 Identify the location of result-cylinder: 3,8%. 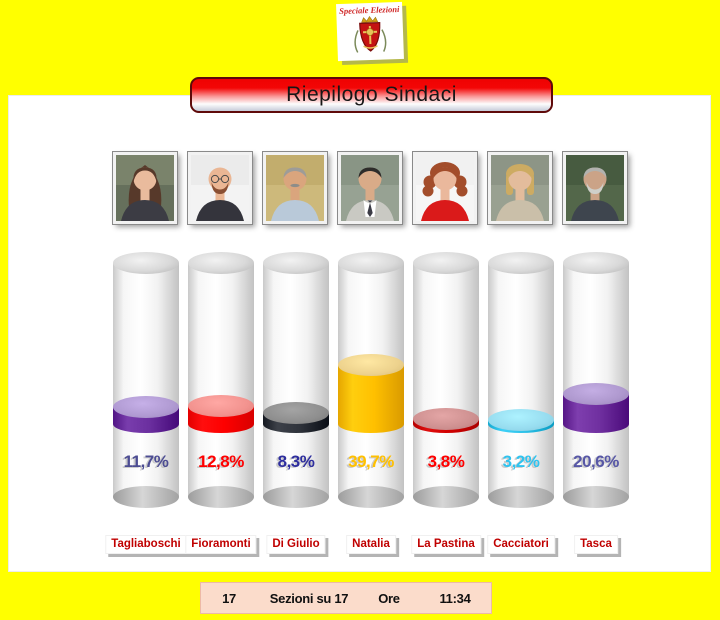
(446, 380).